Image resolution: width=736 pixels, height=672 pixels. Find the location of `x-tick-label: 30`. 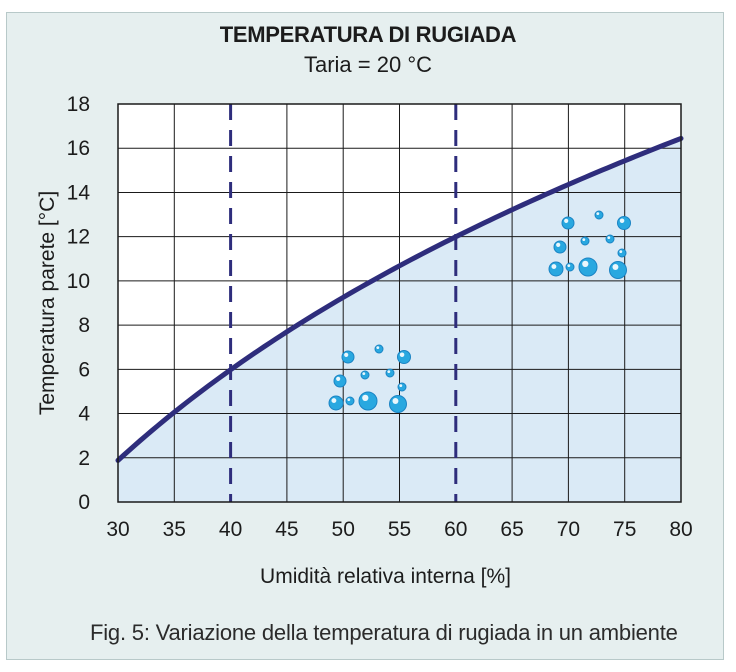

x-tick-label: 30 is located at coordinates (117, 529).